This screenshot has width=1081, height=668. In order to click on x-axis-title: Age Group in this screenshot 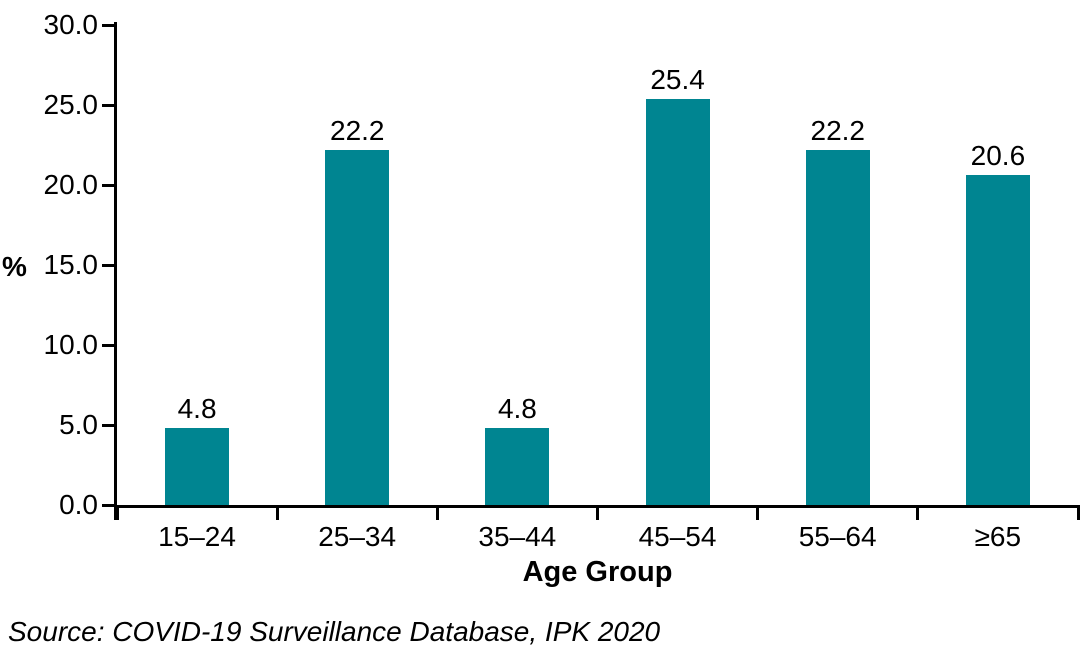, I will do `click(597, 572)`.